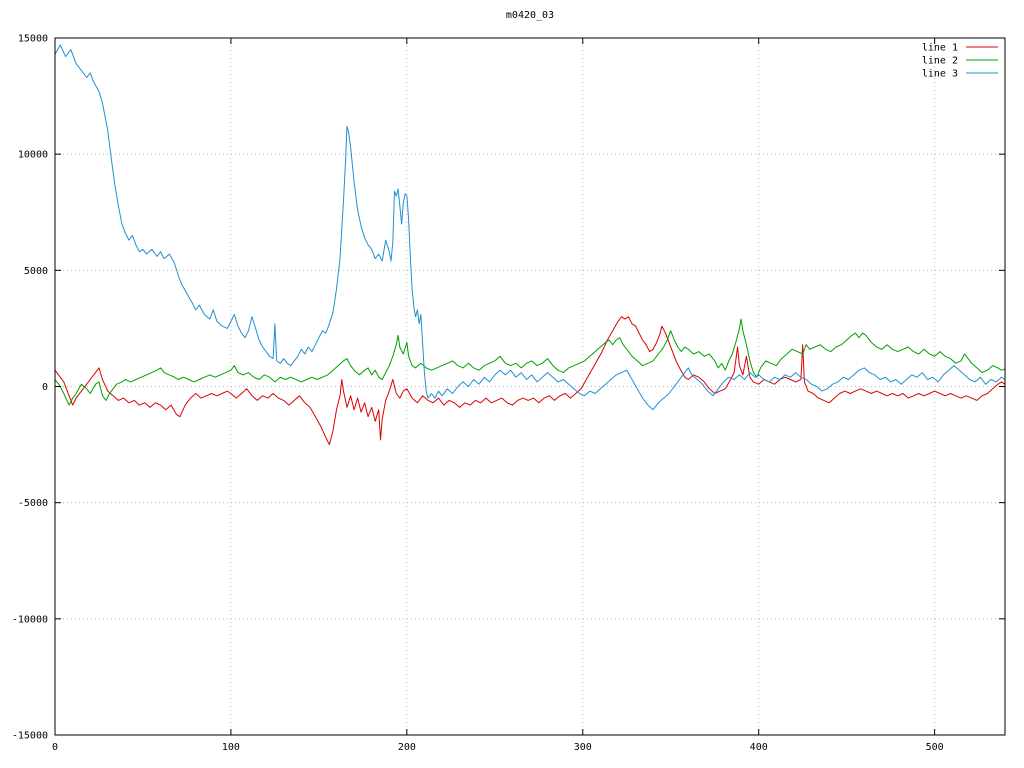 The height and width of the screenshot is (768, 1024). Describe the element at coordinates (940, 74) in the screenshot. I see `legend-label-line-3: line 3` at that location.